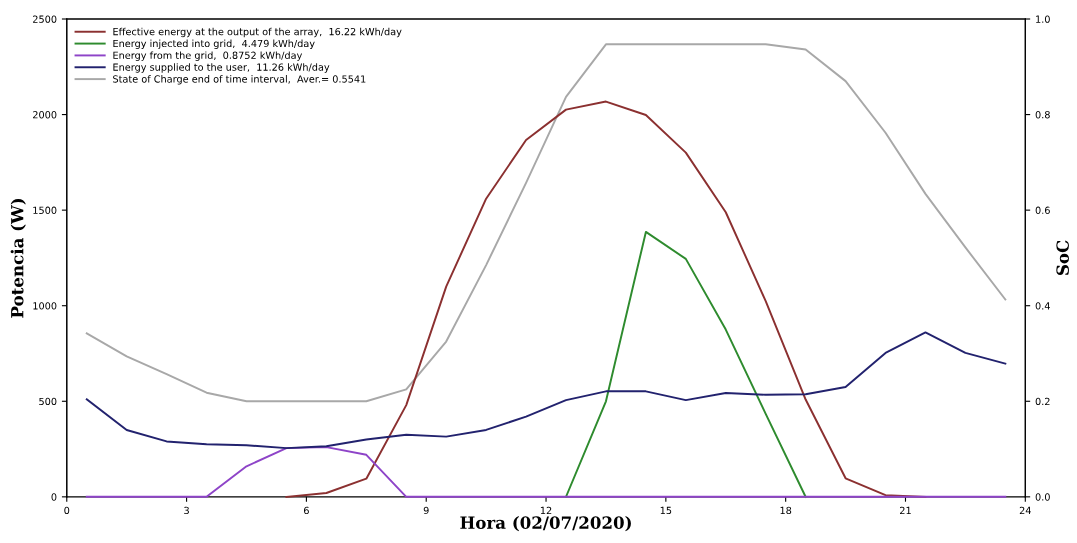  Describe the element at coordinates (67, 510) in the screenshot. I see `x-tick-label: 0` at that location.